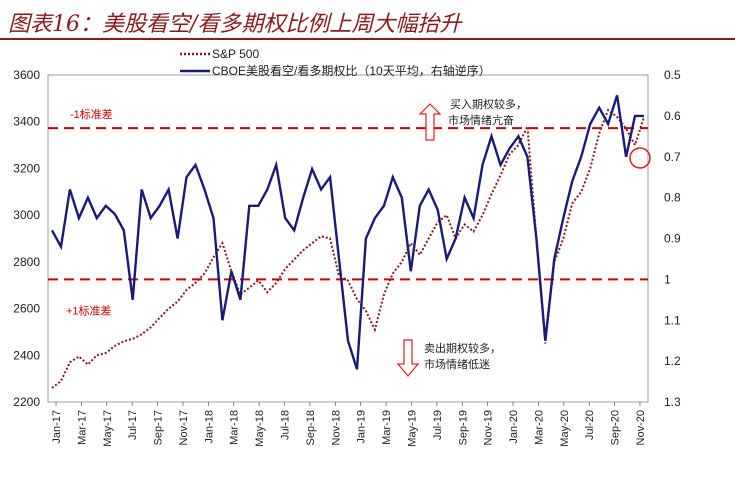 Image resolution: width=735 pixels, height=485 pixels. What do you see at coordinates (672, 157) in the screenshot?
I see `y-right-tick-label: 0.7` at bounding box center [672, 157].